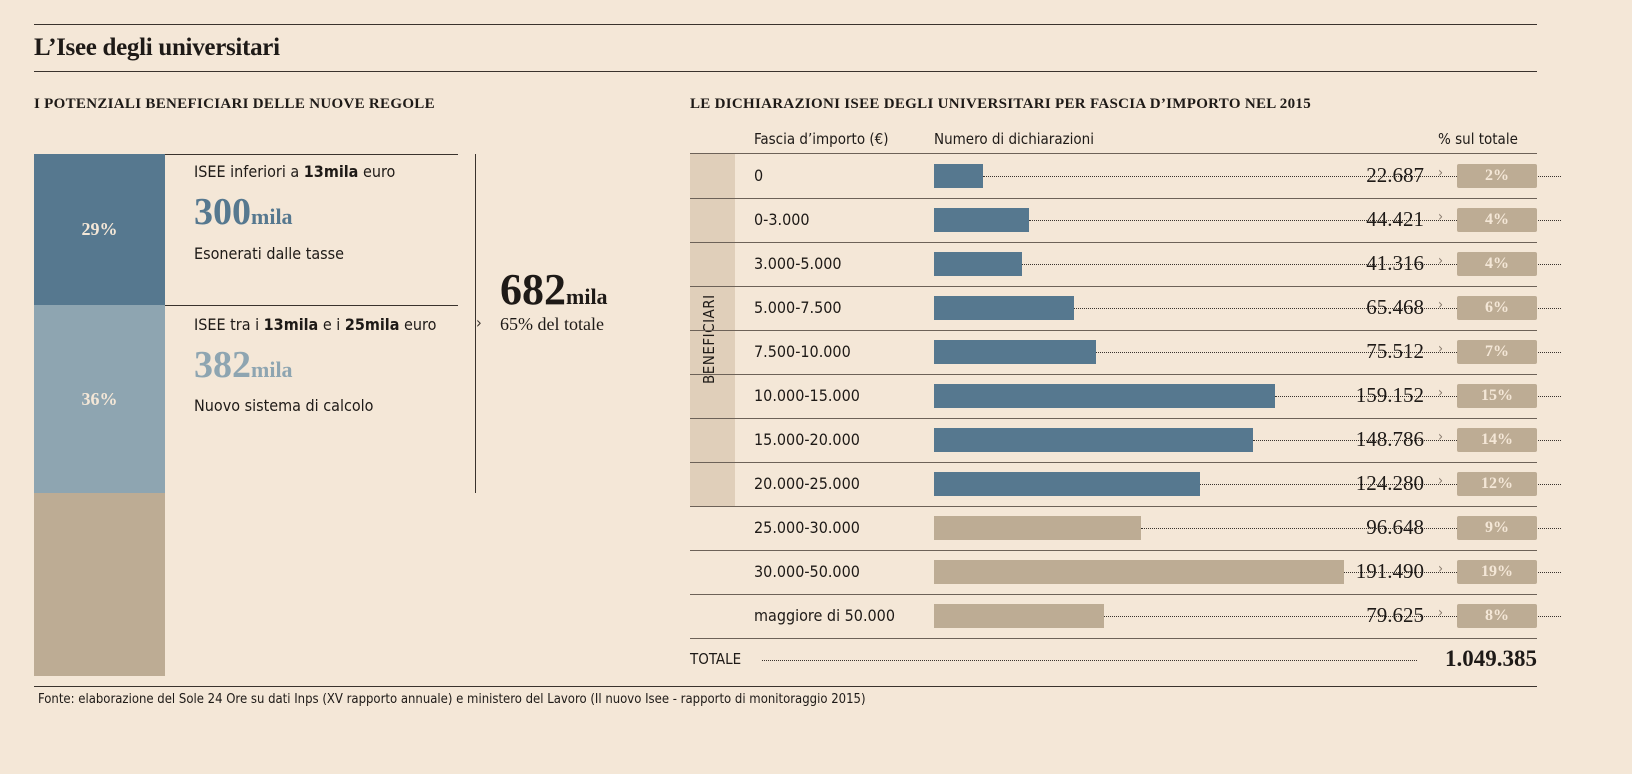  I want to click on value-label: 22.687, so click(1395, 175).